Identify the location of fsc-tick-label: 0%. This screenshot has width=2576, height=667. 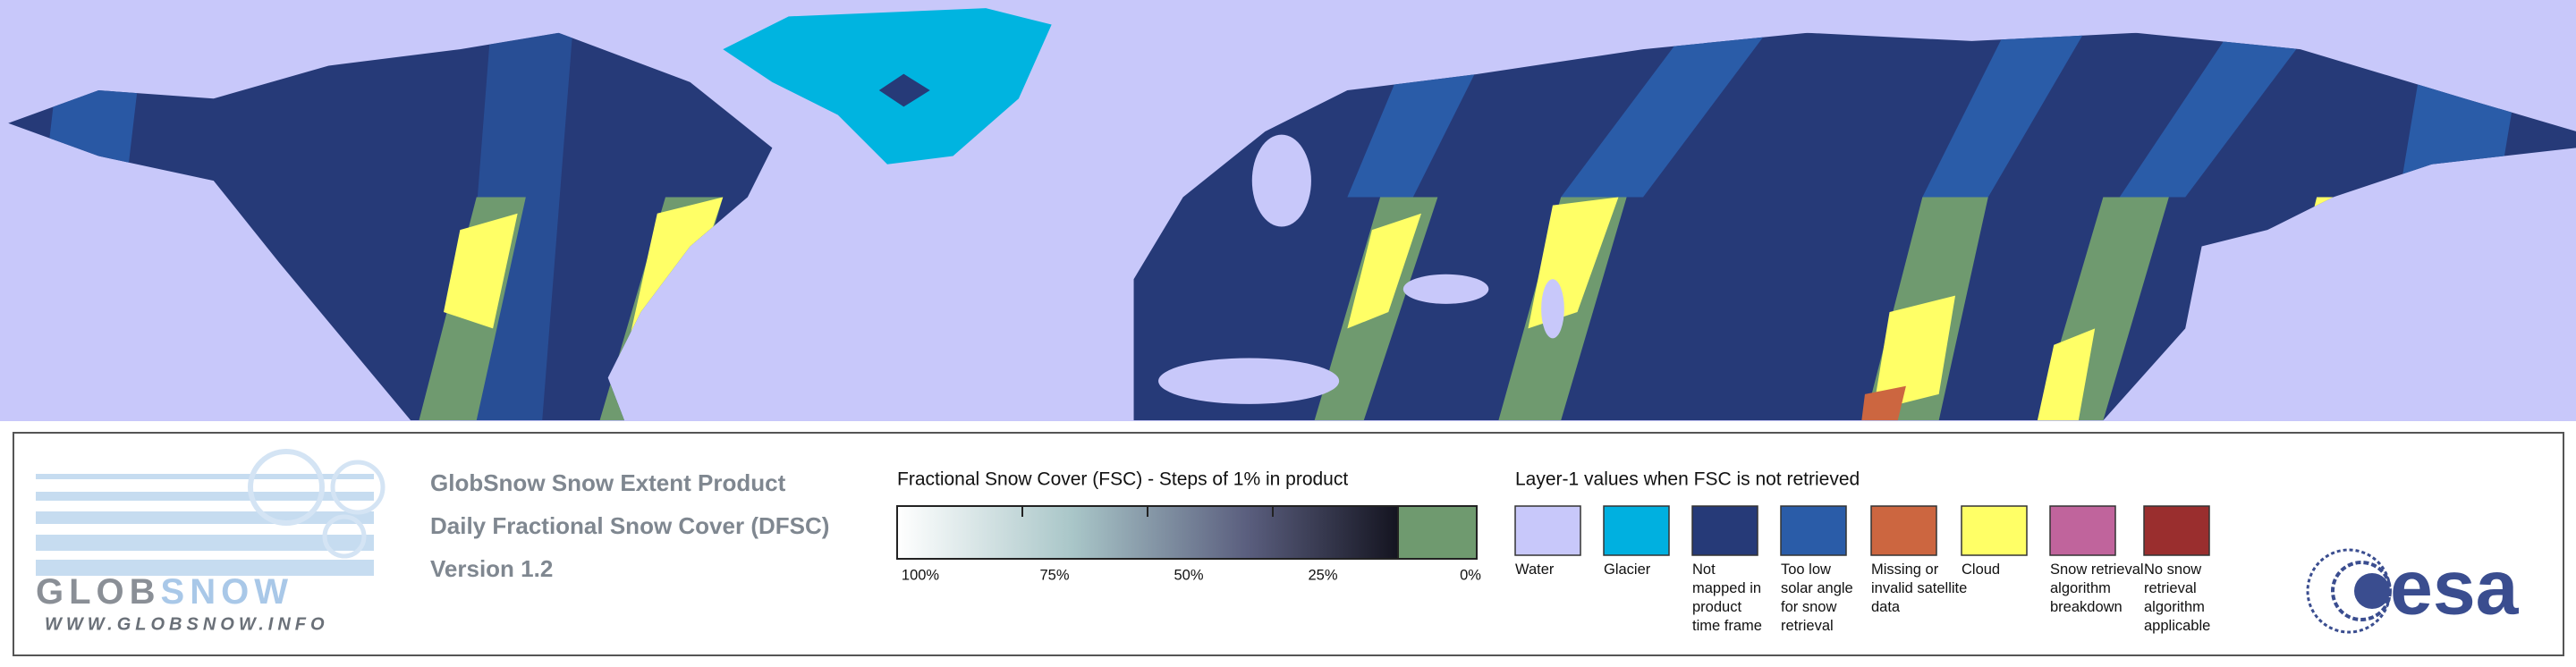
(1470, 575).